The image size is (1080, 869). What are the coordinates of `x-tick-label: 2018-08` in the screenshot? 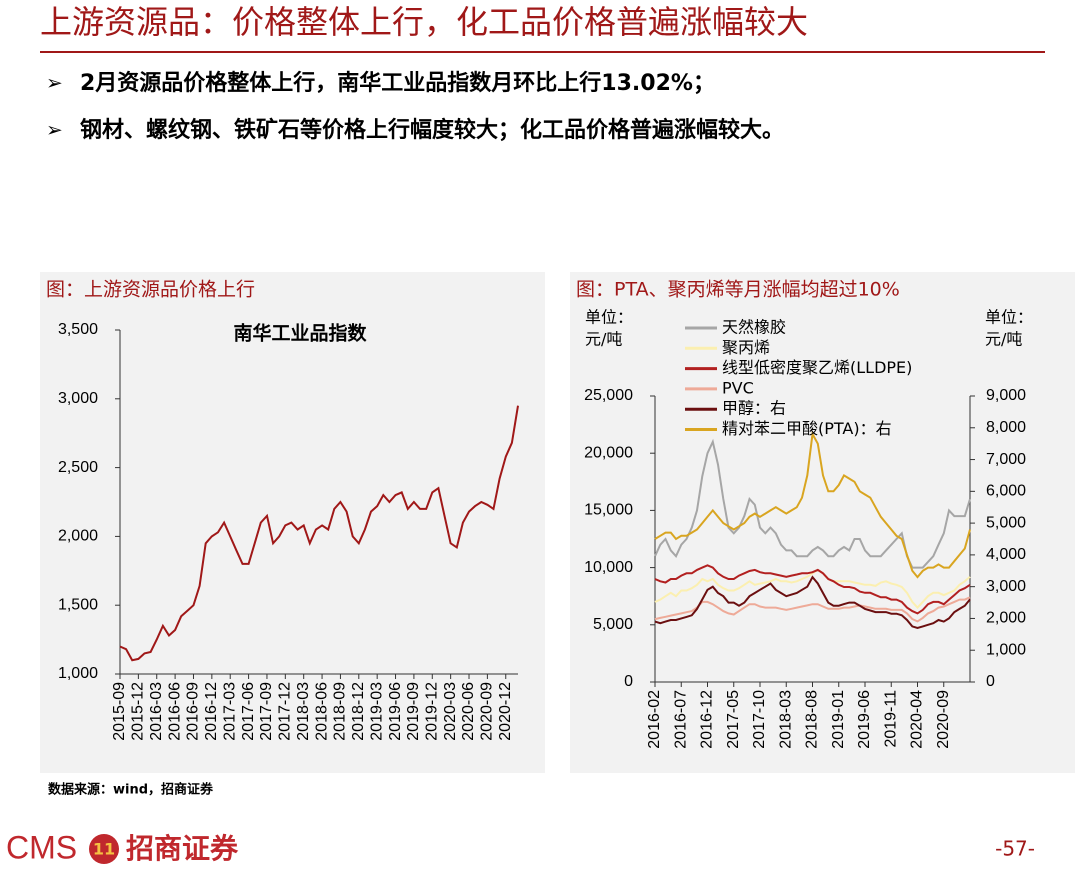 It's located at (812, 719).